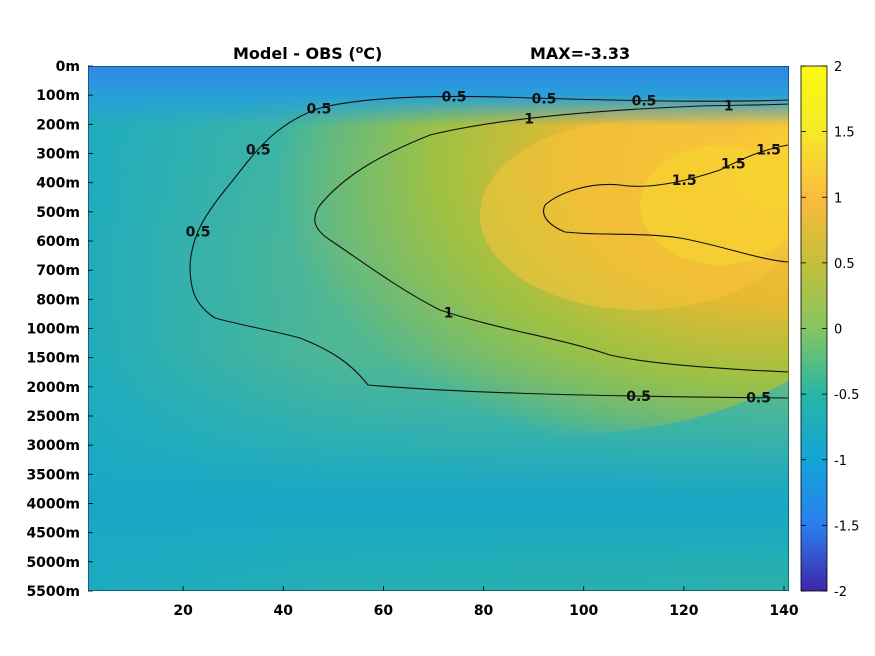 The width and height of the screenshot is (875, 656). I want to click on y-tick-label: 600m, so click(58, 242).